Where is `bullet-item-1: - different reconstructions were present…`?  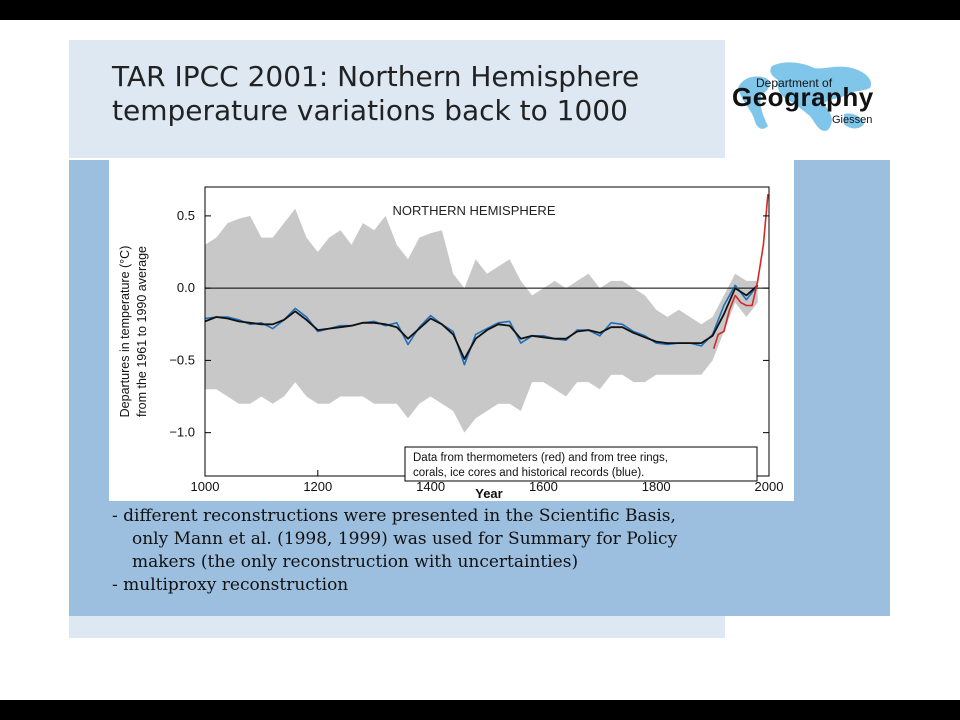
bullet-item-1: - different reconstructions were present… is located at coordinates (394, 516).